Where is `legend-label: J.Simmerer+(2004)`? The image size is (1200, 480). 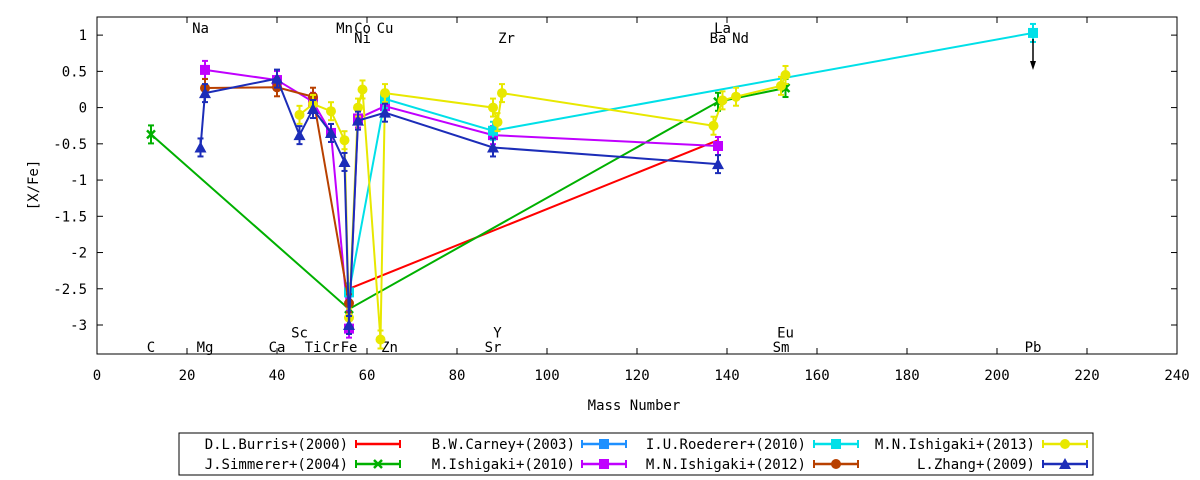
legend-label: J.Simmerer+(2004) is located at coordinates (276, 465).